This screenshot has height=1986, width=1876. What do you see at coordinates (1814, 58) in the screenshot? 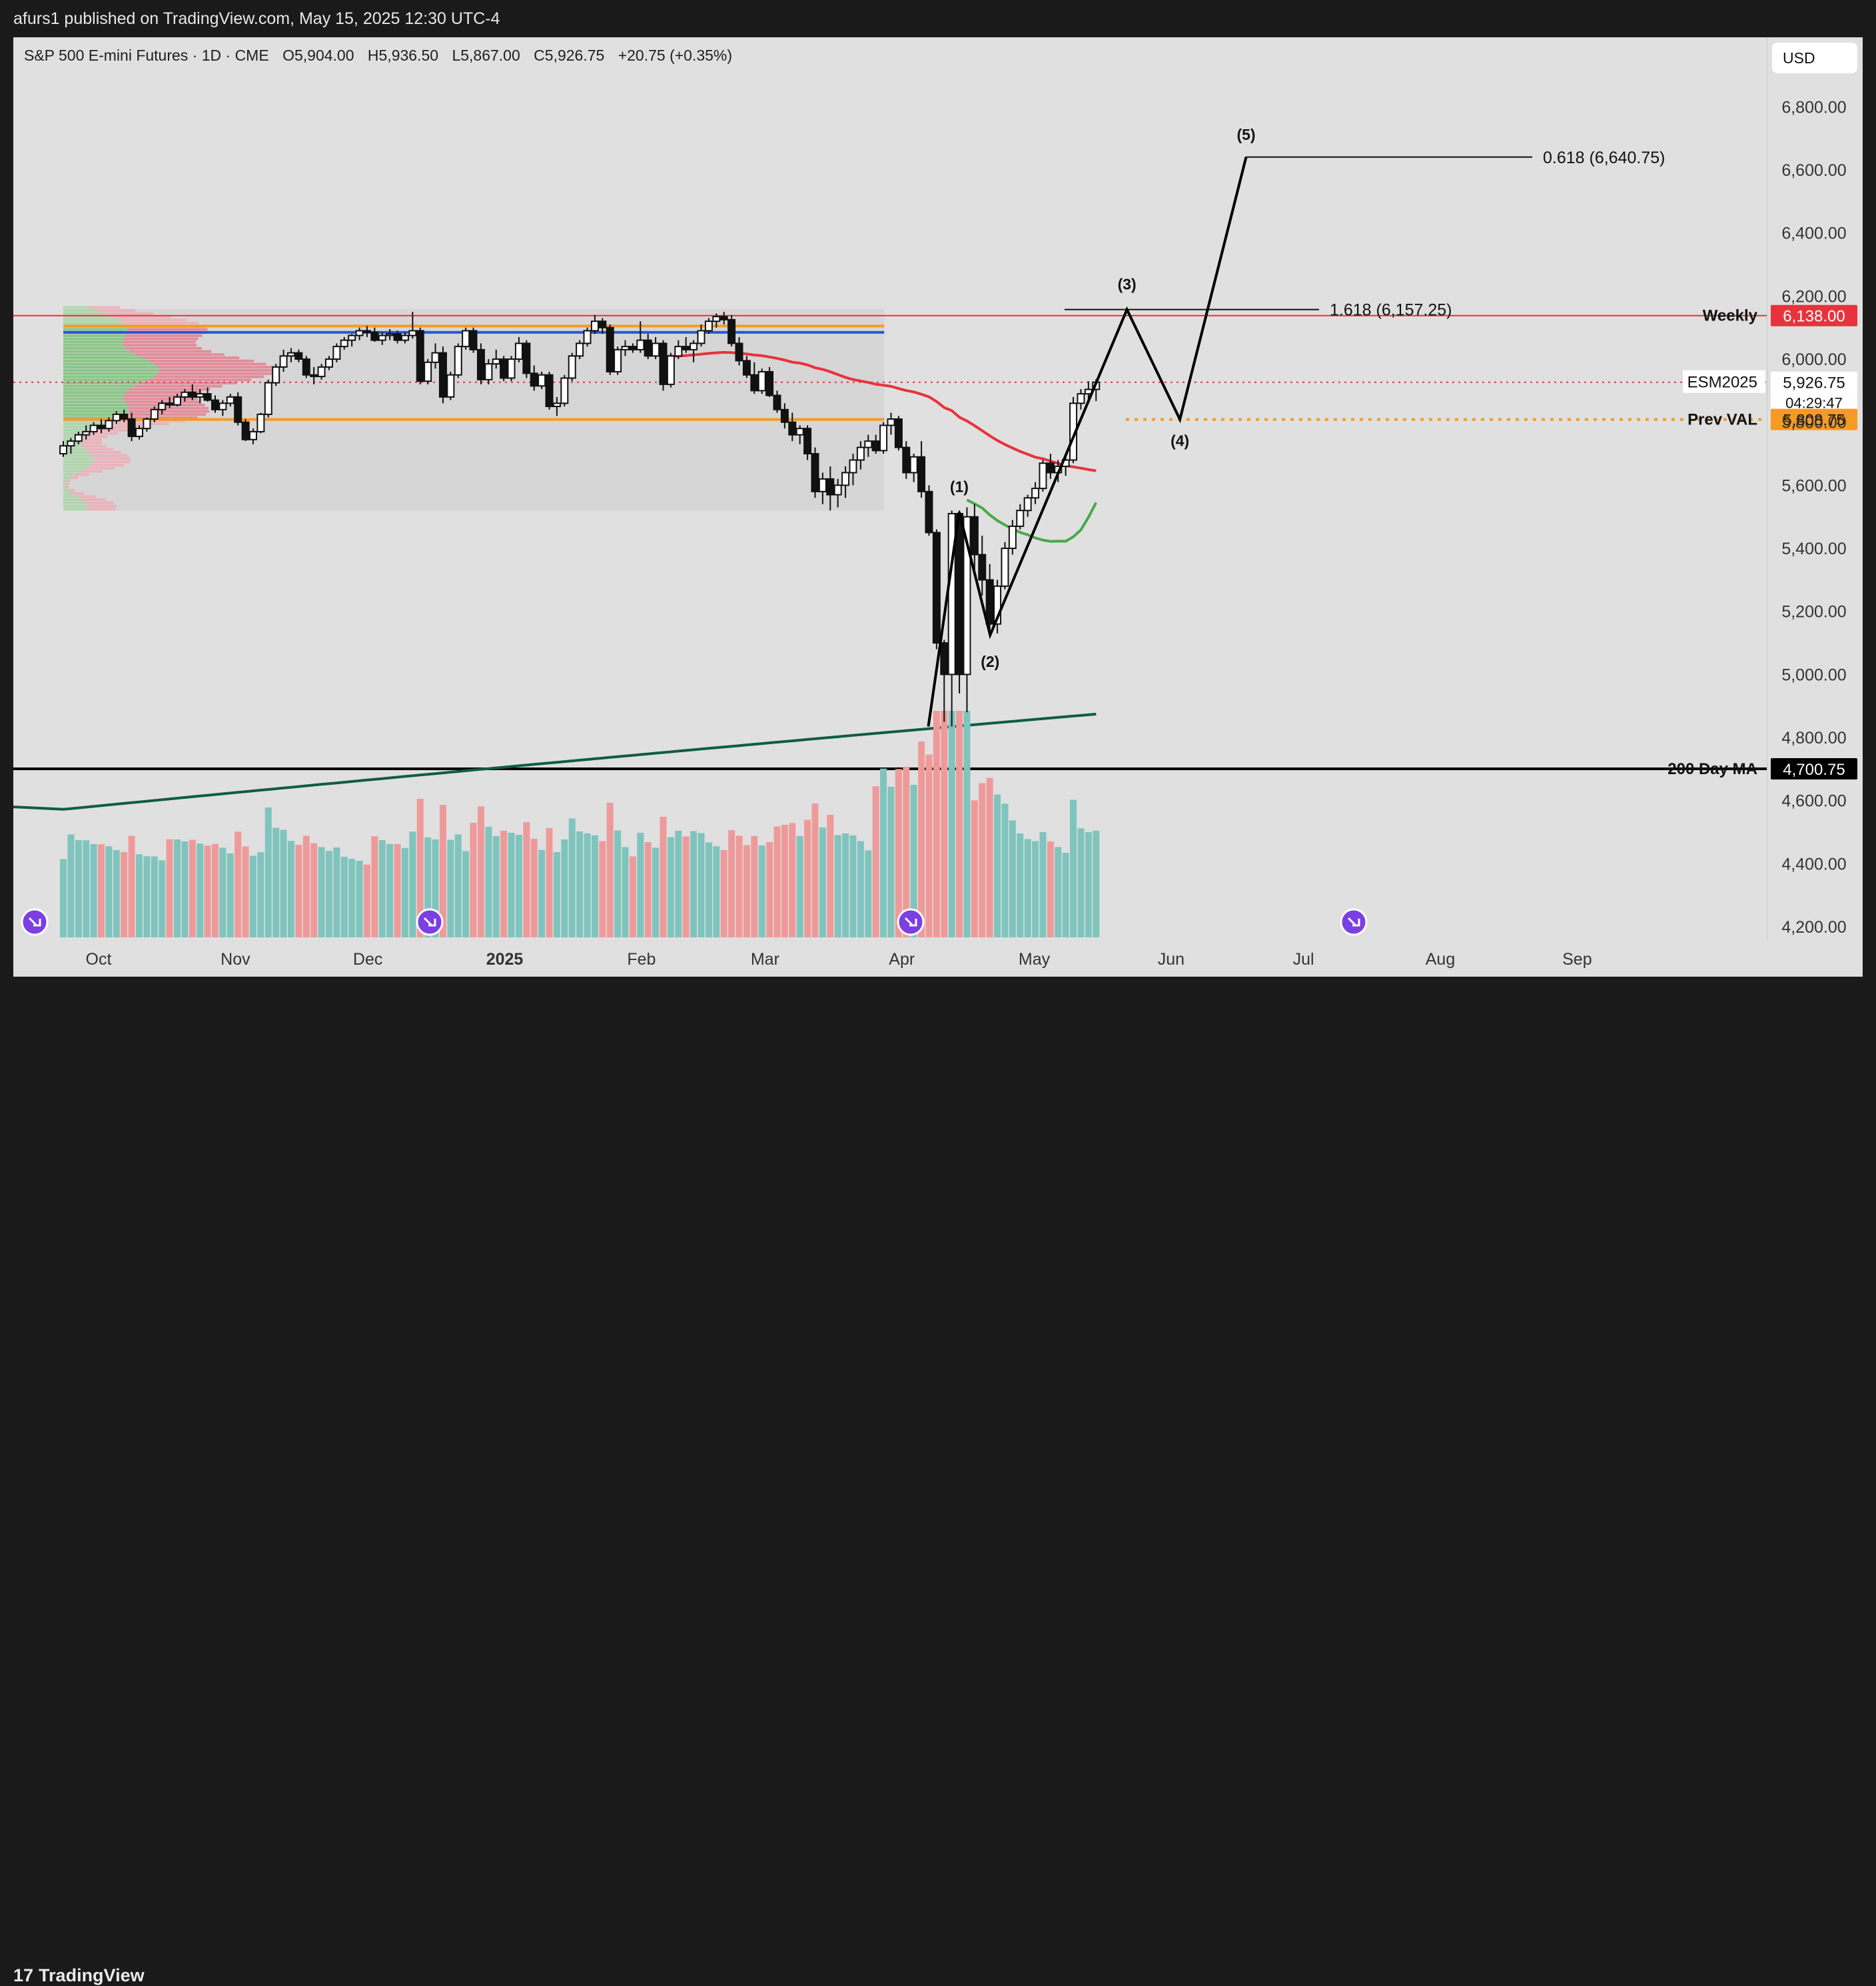
I see `currency-button: USD` at bounding box center [1814, 58].